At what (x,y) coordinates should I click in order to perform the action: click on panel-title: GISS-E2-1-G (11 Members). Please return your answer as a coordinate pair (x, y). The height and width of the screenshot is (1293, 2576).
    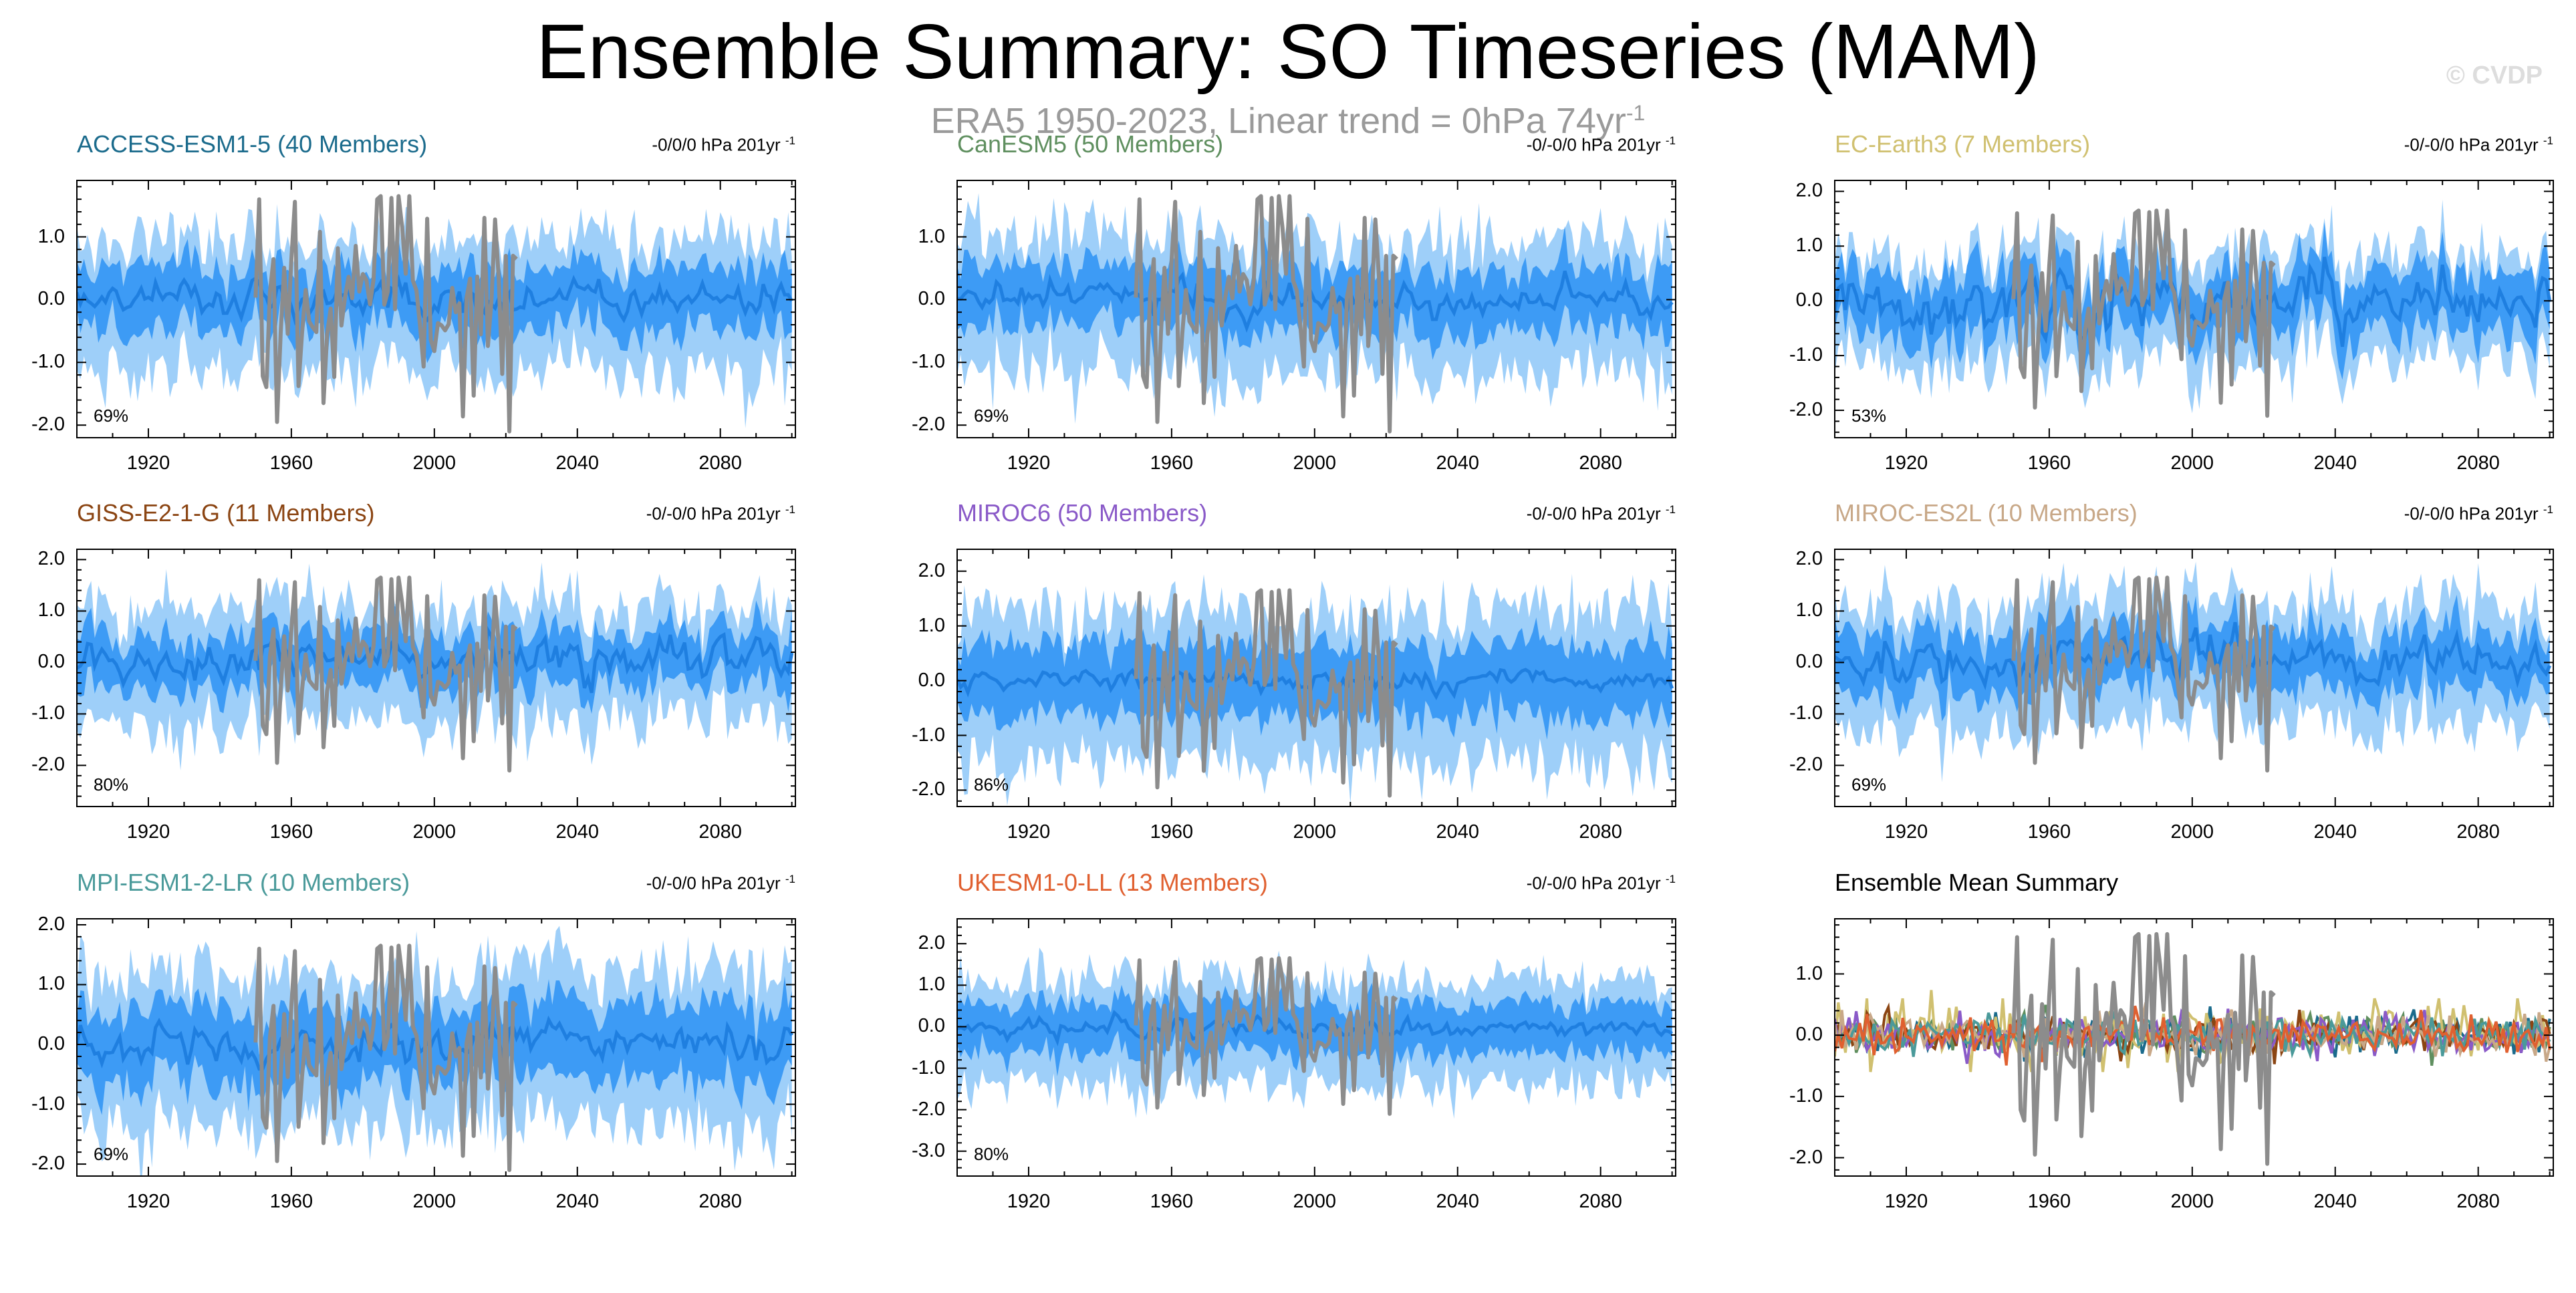
    Looking at the image, I should click on (226, 513).